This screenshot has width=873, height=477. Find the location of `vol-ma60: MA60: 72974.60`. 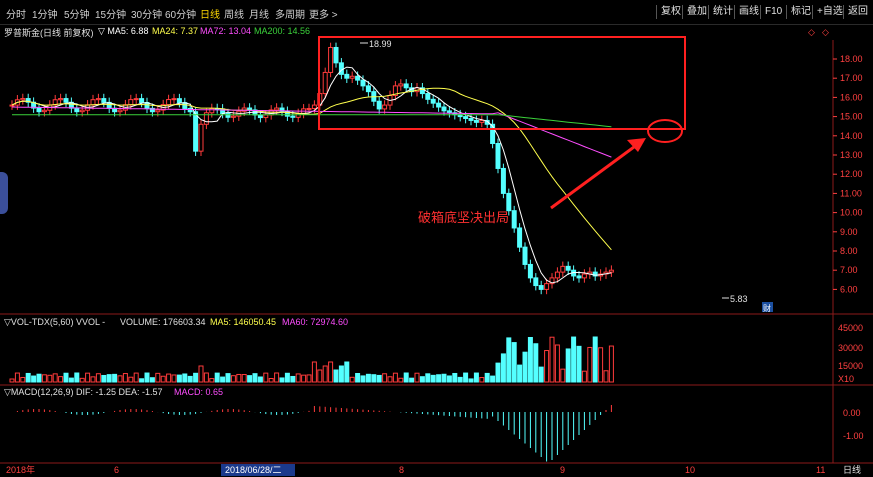

vol-ma60: MA60: 72974.60 is located at coordinates (315, 322).